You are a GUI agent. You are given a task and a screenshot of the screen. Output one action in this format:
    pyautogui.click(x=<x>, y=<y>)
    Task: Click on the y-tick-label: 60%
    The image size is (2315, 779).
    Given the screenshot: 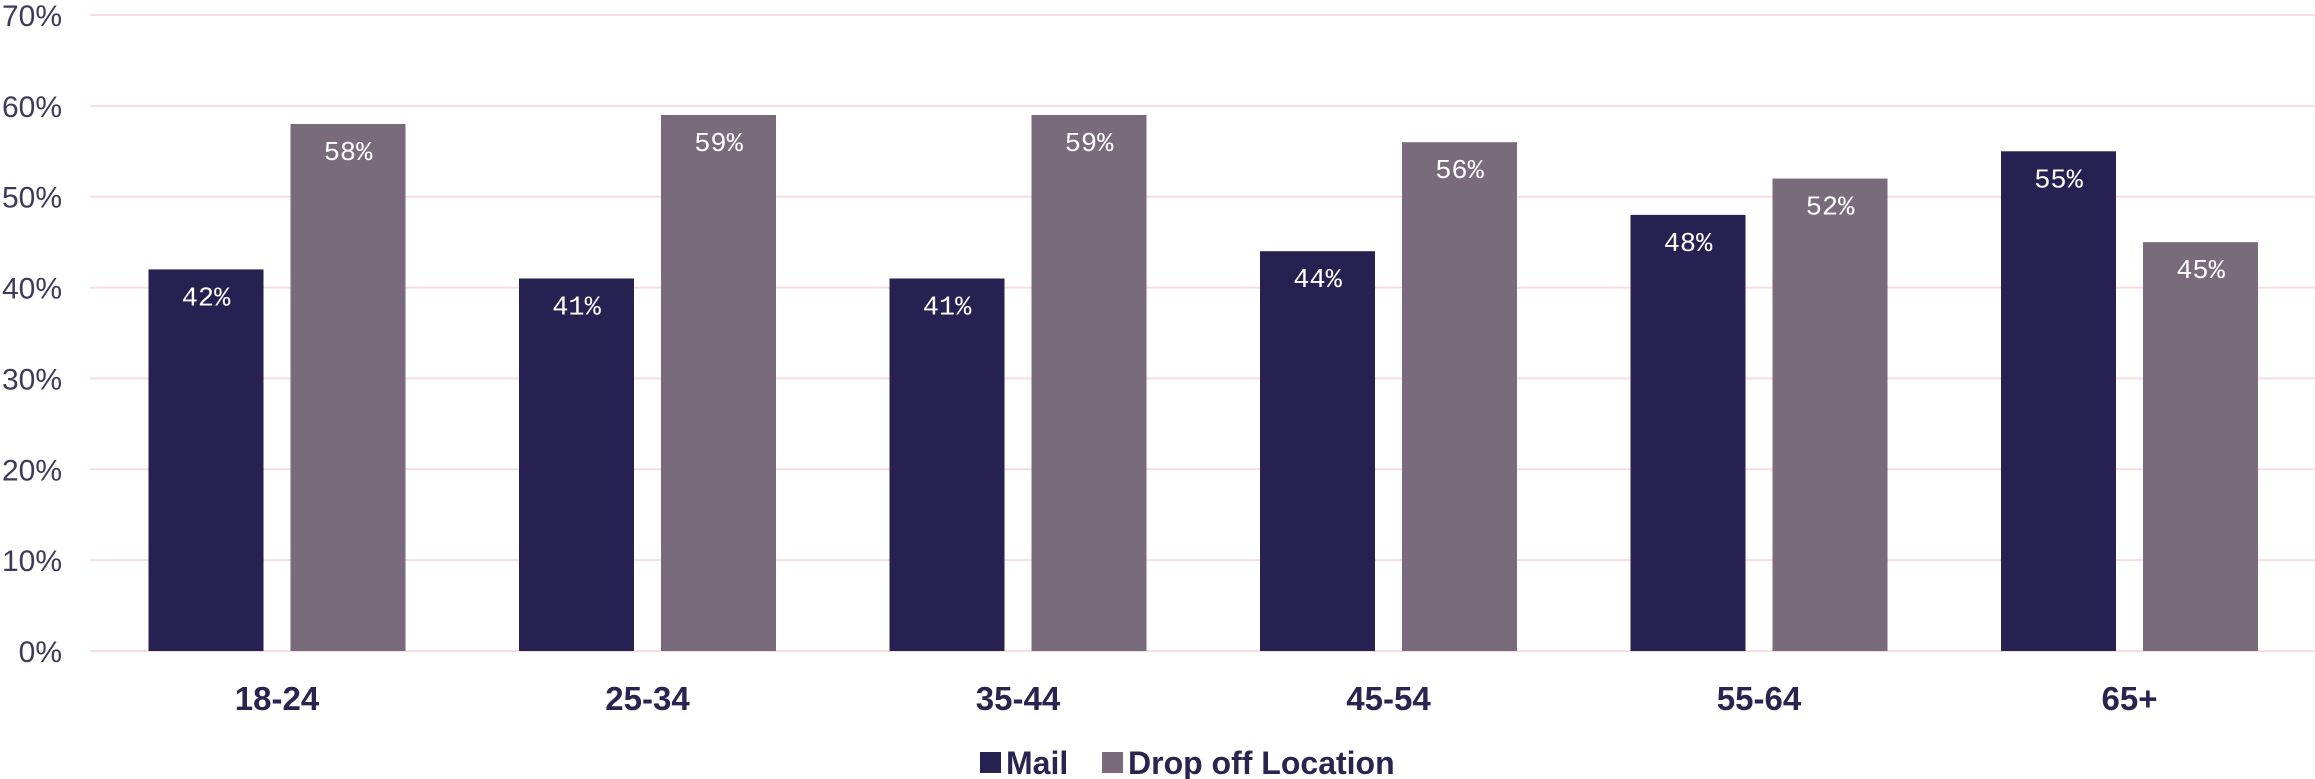 What is the action you would take?
    pyautogui.click(x=32, y=107)
    